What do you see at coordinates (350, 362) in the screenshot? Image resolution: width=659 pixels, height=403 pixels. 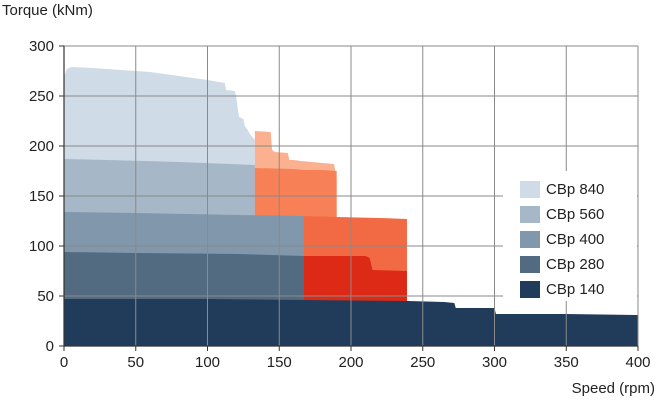 I see `x-tick-label: 200` at bounding box center [350, 362].